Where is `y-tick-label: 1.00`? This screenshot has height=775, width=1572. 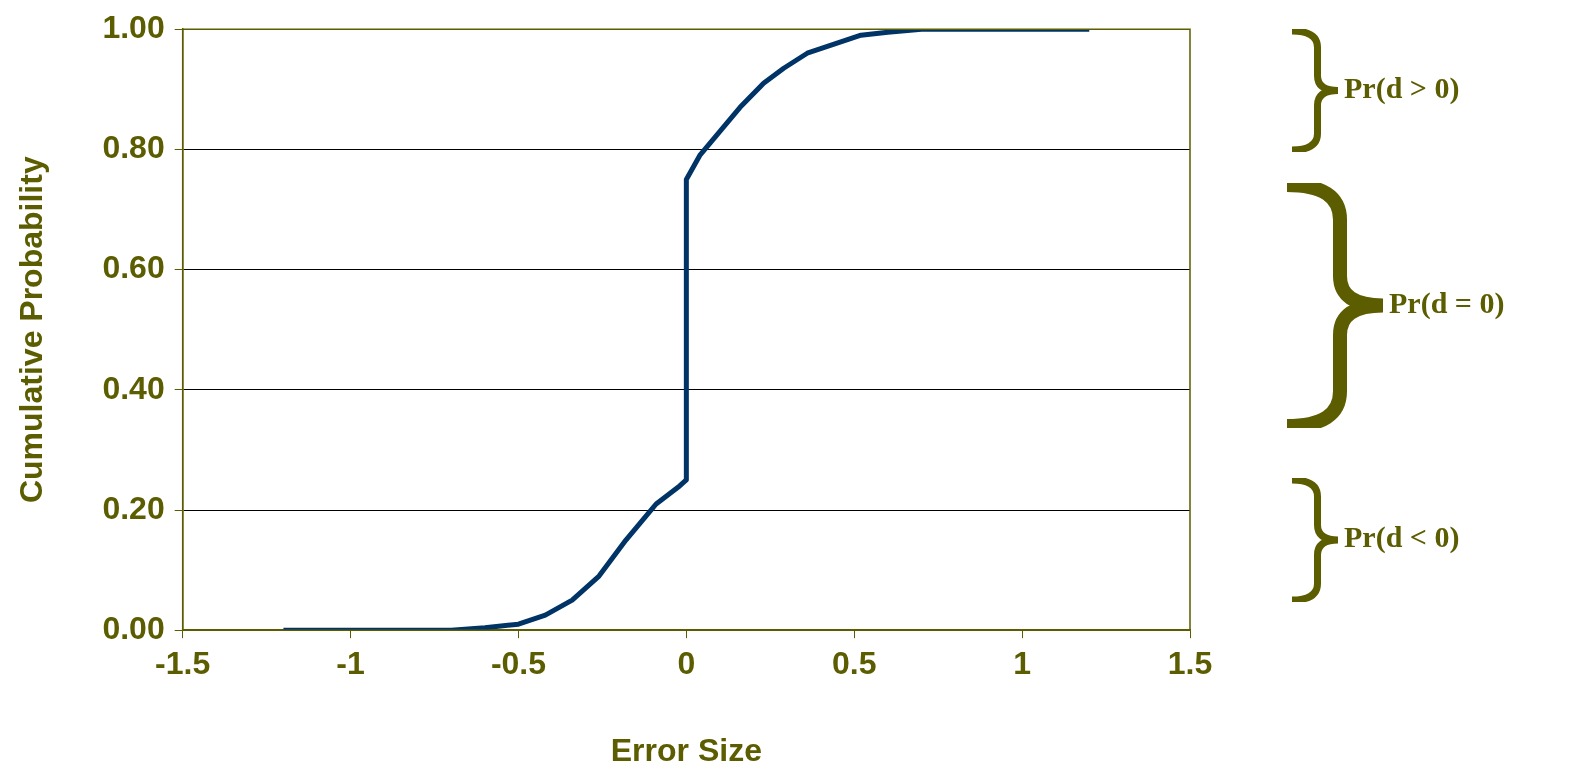 y-tick-label: 1.00 is located at coordinates (133, 27).